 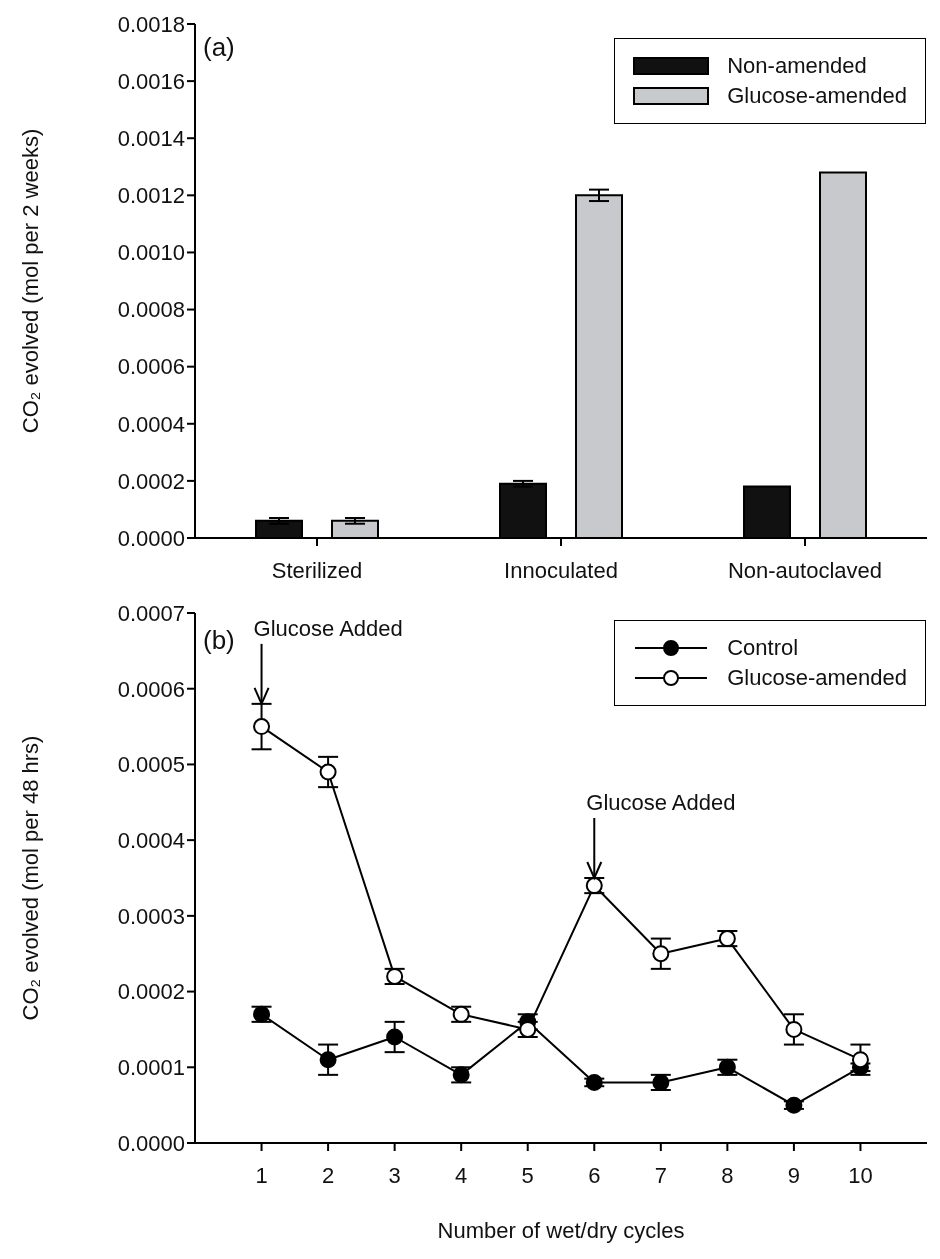 What do you see at coordinates (797, 66) in the screenshot?
I see `legend-label: Non-amended` at bounding box center [797, 66].